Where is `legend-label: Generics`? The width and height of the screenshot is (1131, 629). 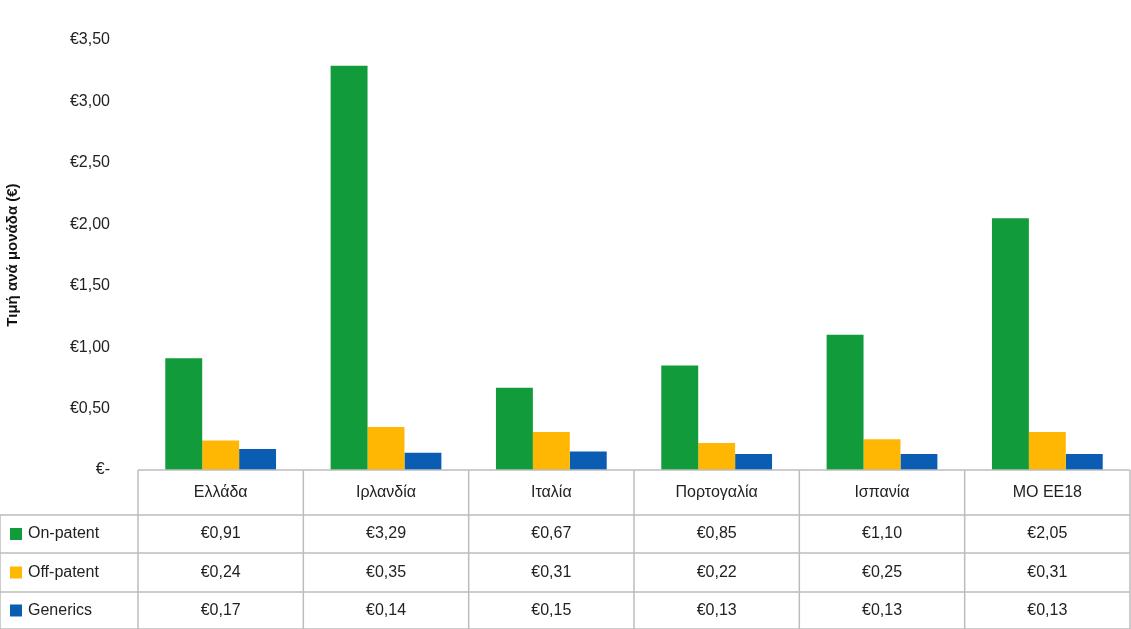 legend-label: Generics is located at coordinates (60, 609).